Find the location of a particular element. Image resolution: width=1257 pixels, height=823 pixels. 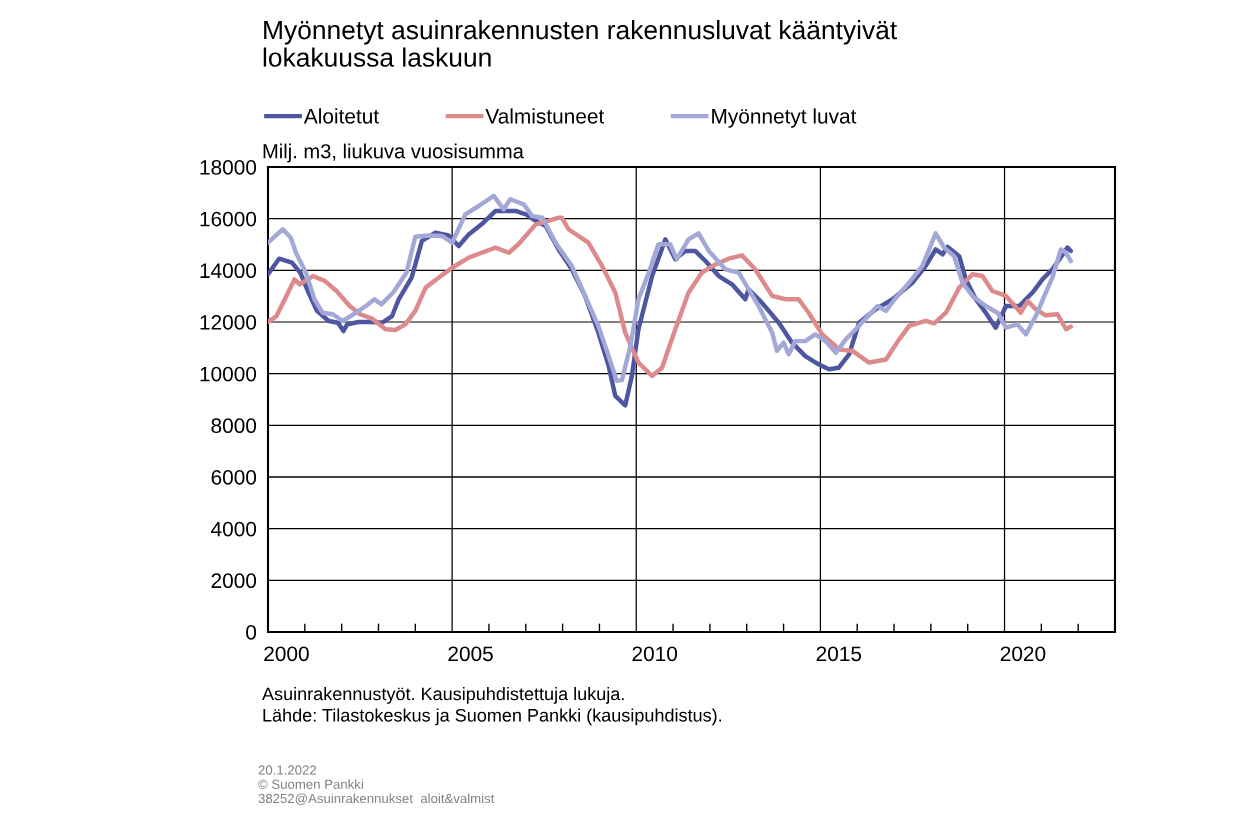

legend-label: Valmistuneet is located at coordinates (545, 116).